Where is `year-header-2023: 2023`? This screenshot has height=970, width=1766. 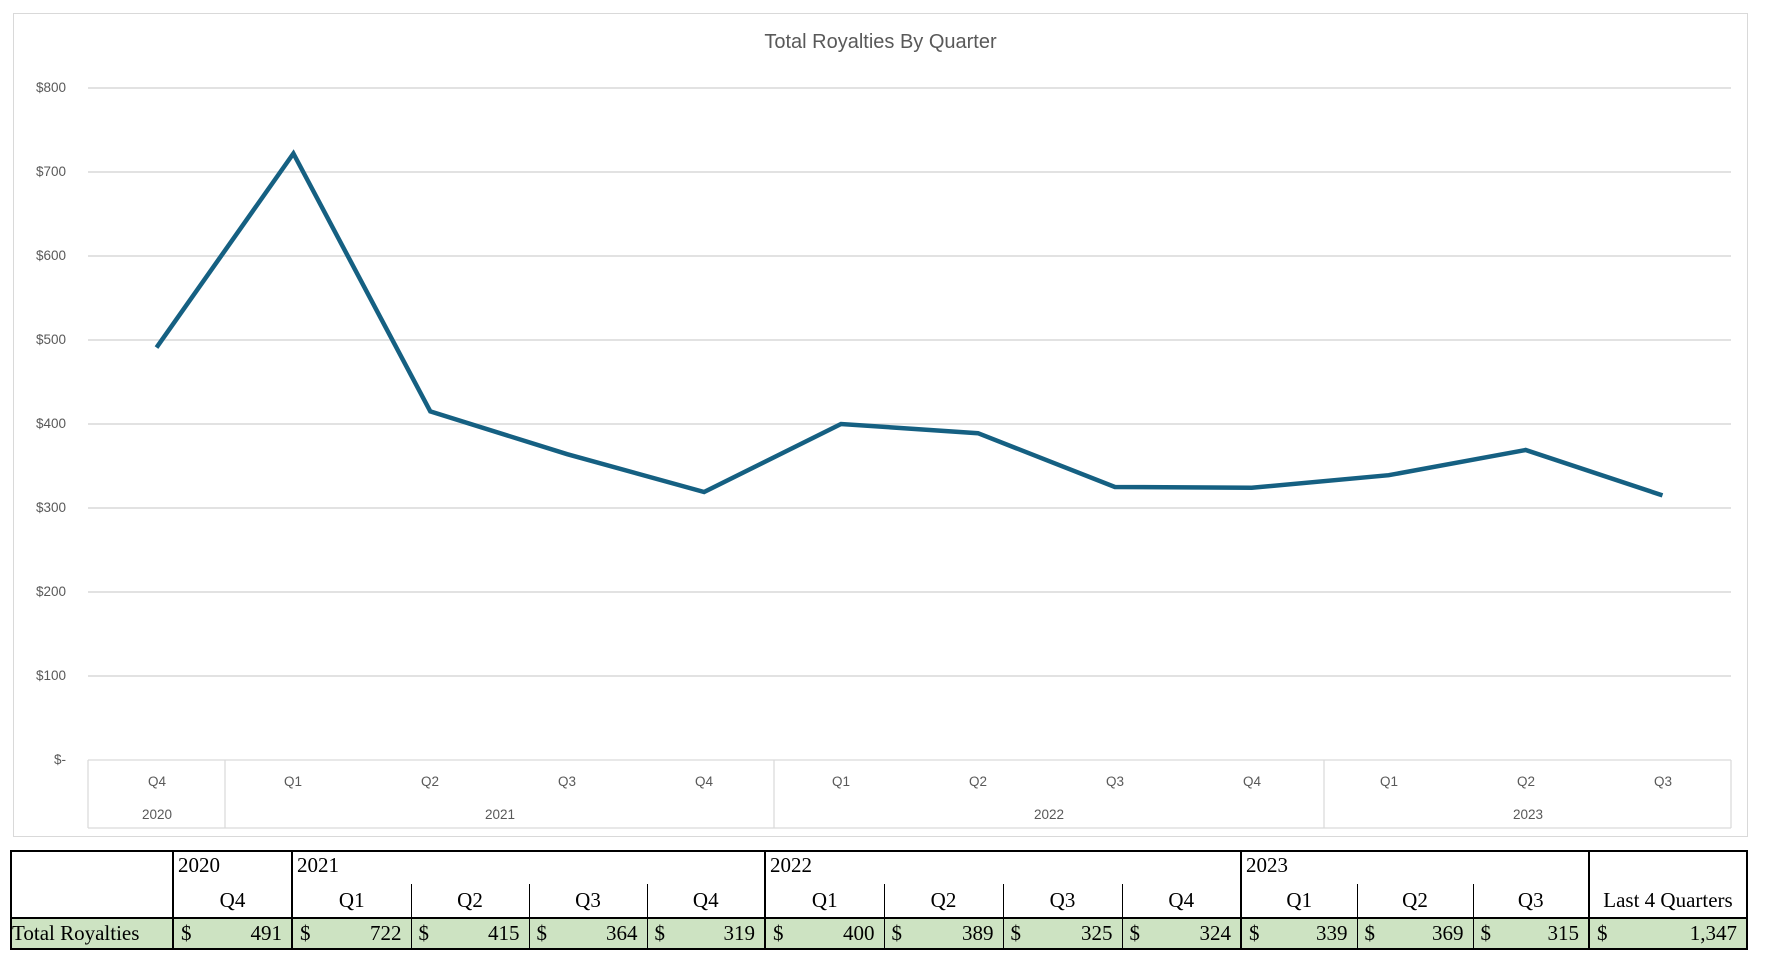
year-header-2023: 2023 is located at coordinates (1414, 867).